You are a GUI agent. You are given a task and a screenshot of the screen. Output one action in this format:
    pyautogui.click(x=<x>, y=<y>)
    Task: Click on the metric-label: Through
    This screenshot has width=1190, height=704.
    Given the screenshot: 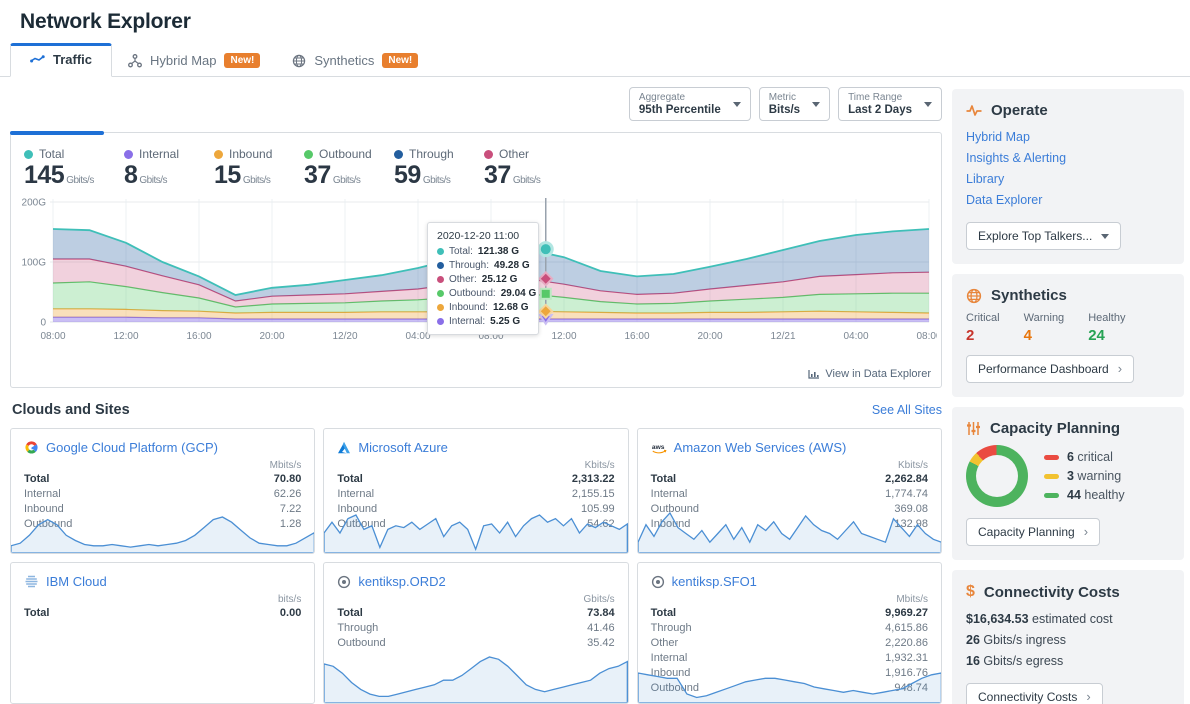 What is the action you would take?
    pyautogui.click(x=358, y=628)
    